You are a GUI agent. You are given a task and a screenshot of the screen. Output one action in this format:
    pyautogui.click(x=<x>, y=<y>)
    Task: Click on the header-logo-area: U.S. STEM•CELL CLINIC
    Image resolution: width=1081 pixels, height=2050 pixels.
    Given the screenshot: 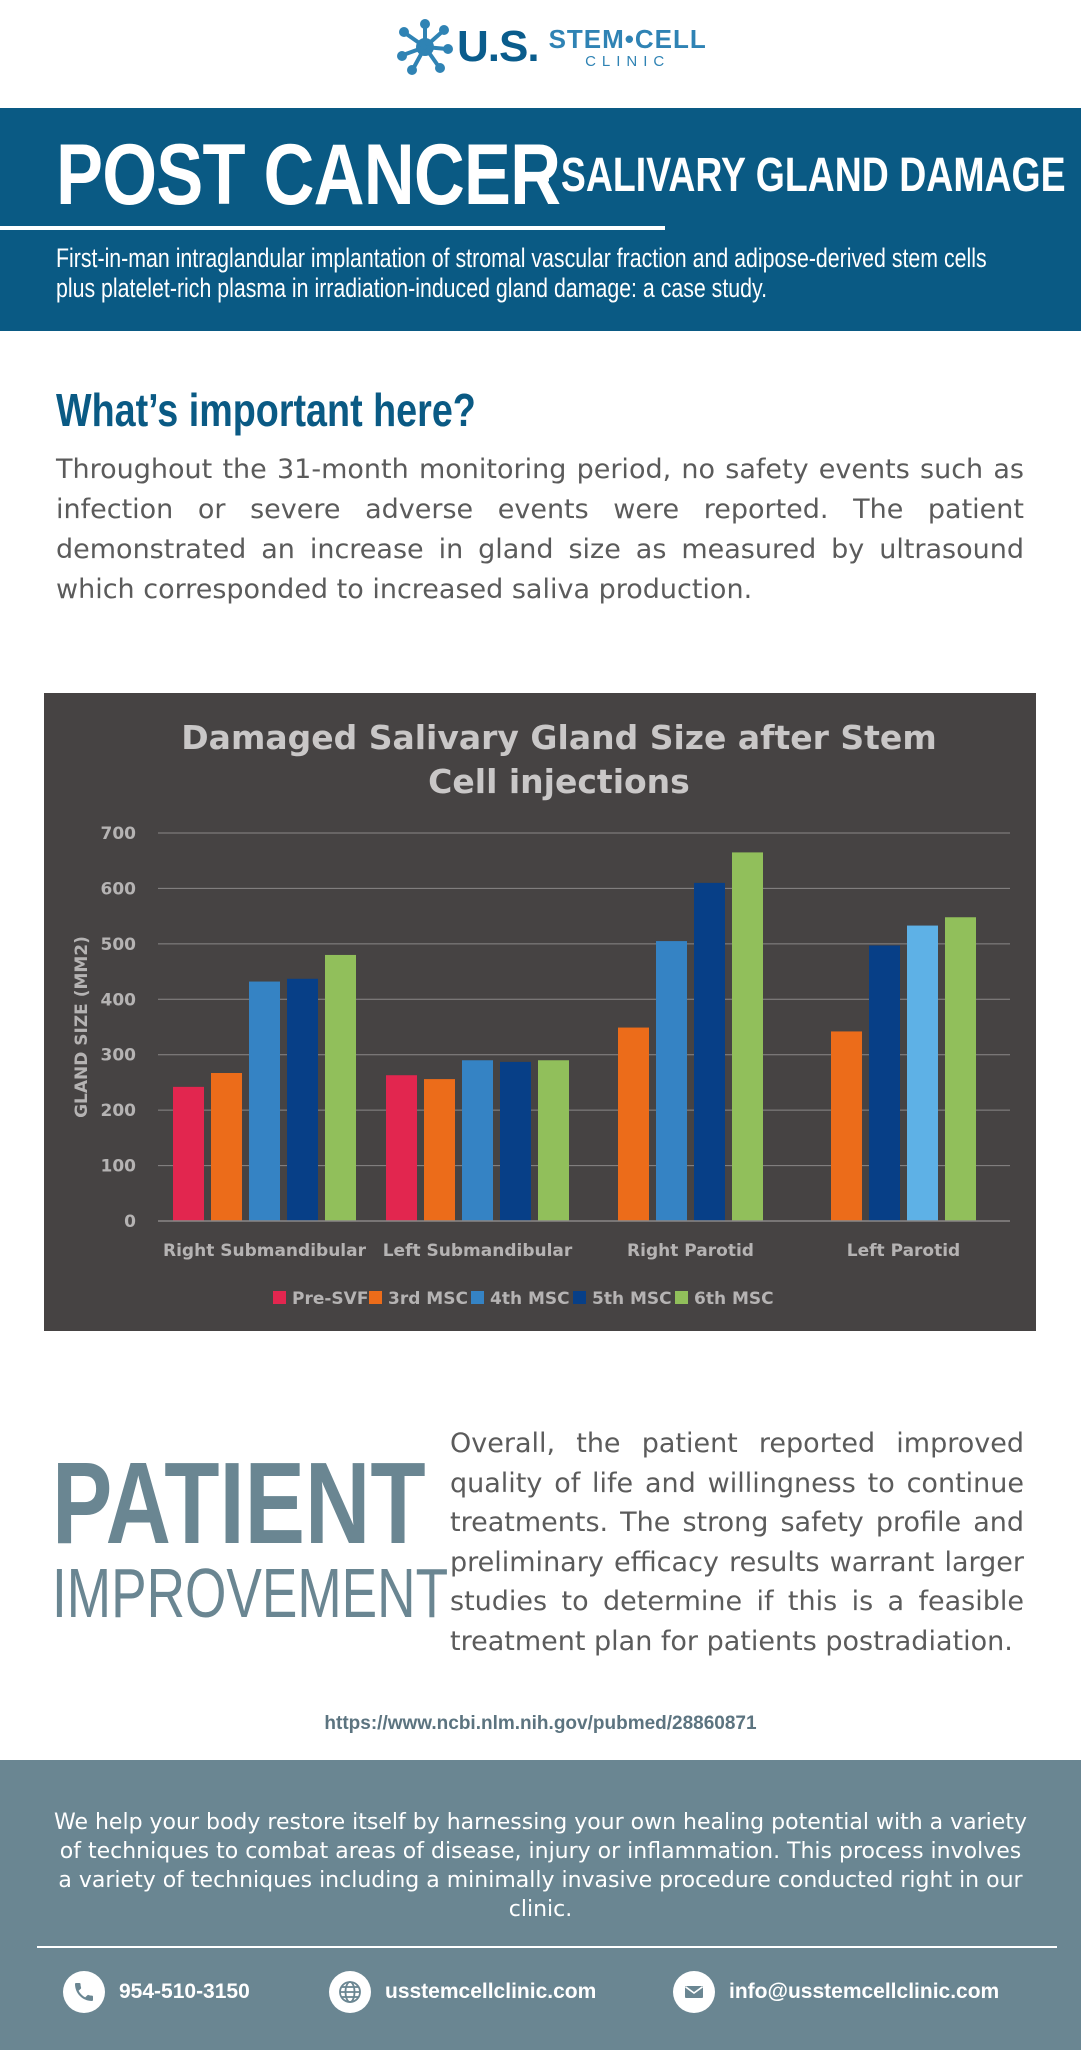 What is the action you would take?
    pyautogui.click(x=540, y=54)
    